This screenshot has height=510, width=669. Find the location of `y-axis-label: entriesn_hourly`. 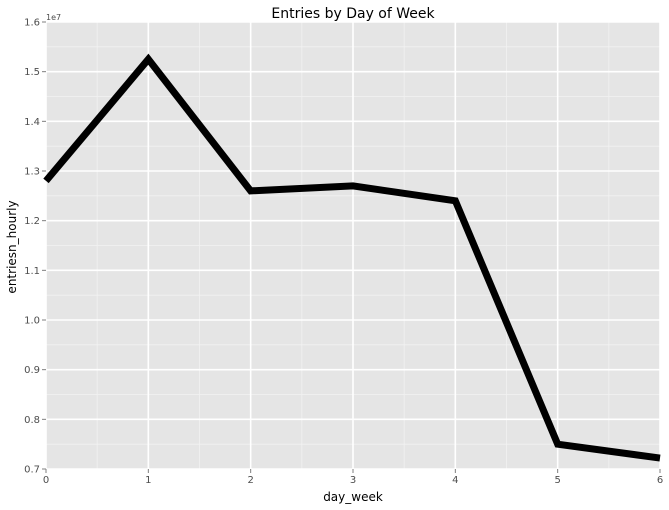

y-axis-label: entriesn_hourly is located at coordinates (12, 246).